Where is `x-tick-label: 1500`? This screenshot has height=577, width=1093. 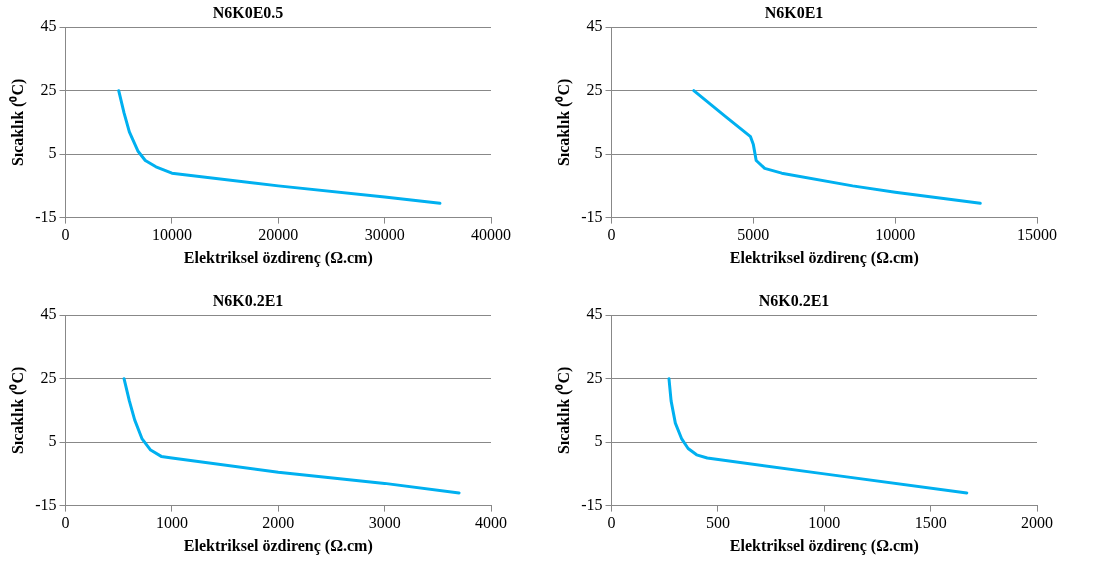
x-tick-label: 1500 is located at coordinates (930, 523).